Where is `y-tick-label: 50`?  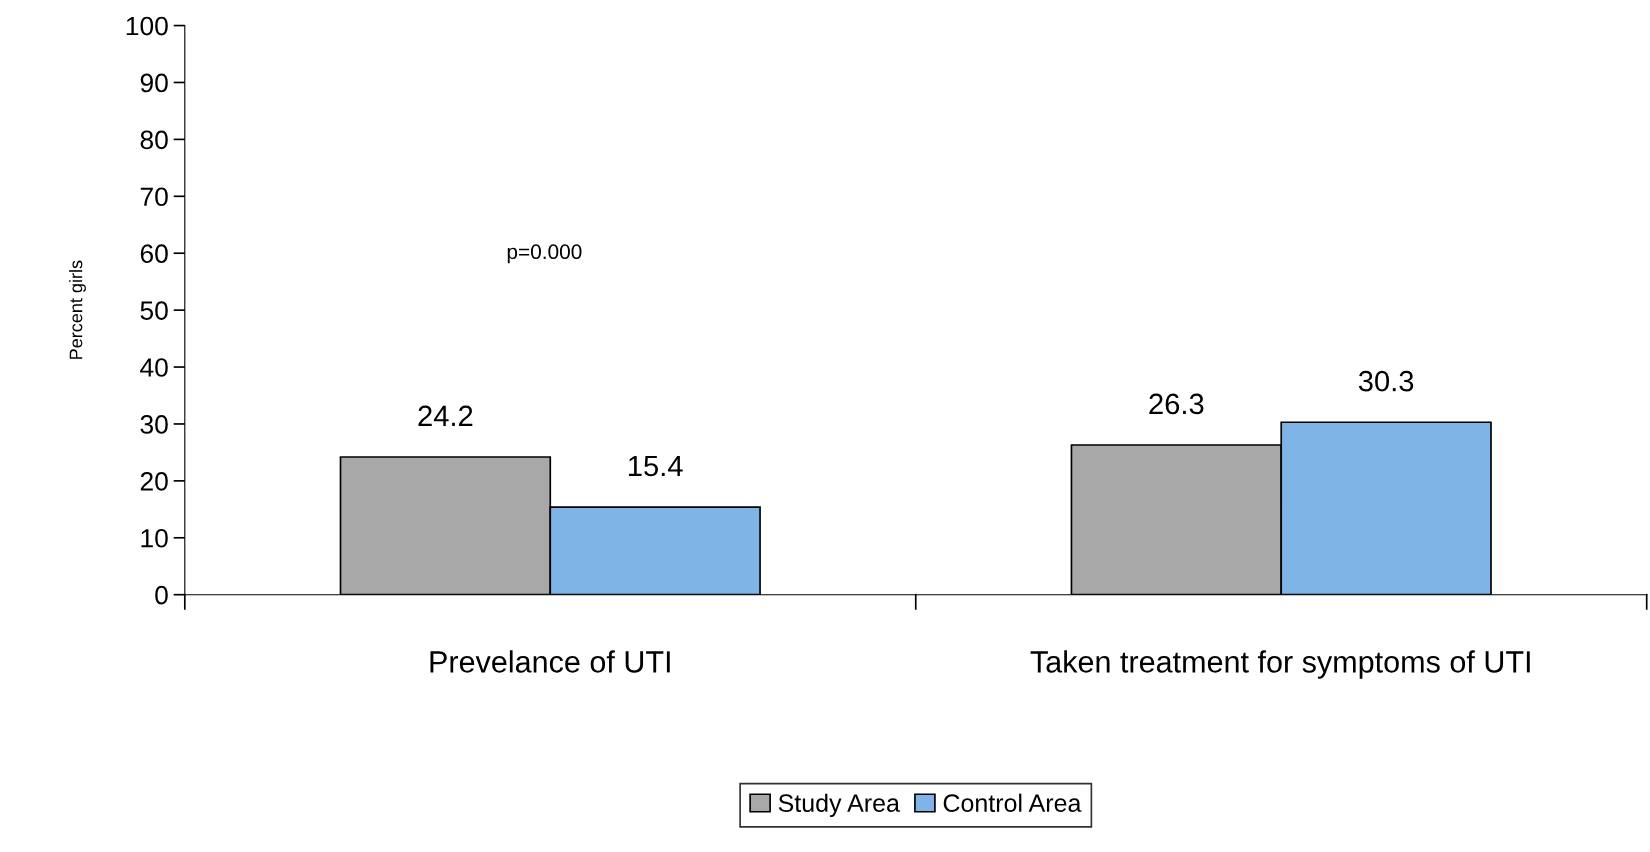 y-tick-label: 50 is located at coordinates (154, 310).